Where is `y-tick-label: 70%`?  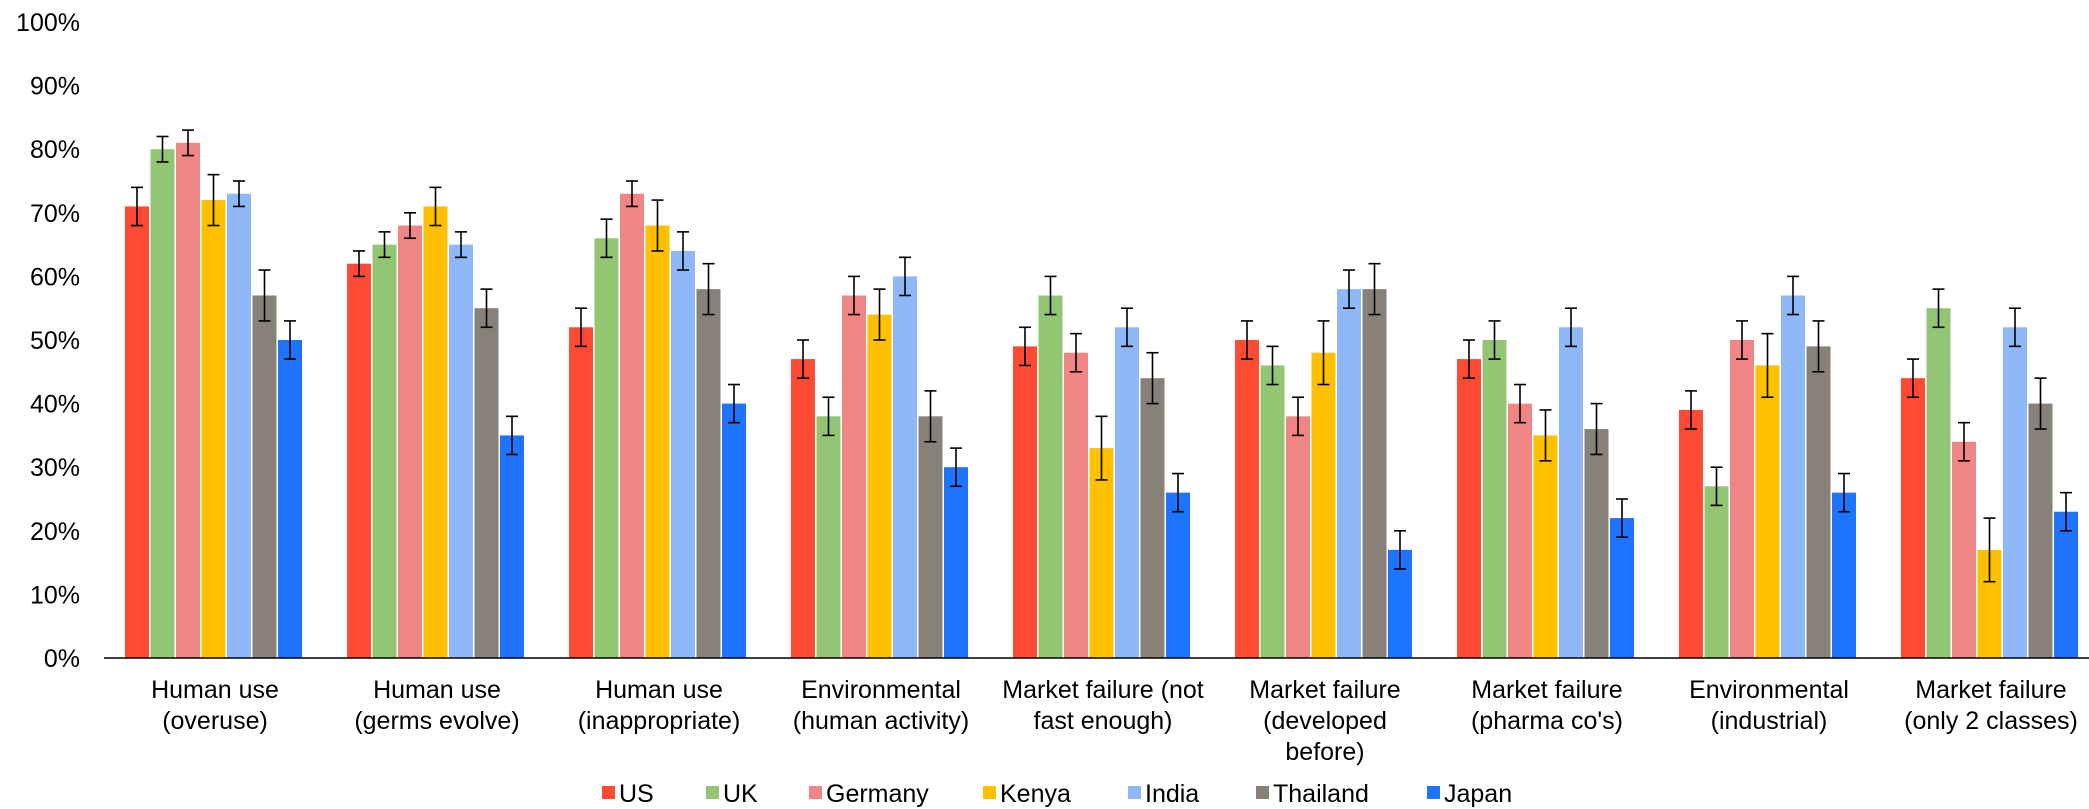 y-tick-label: 70% is located at coordinates (55, 214).